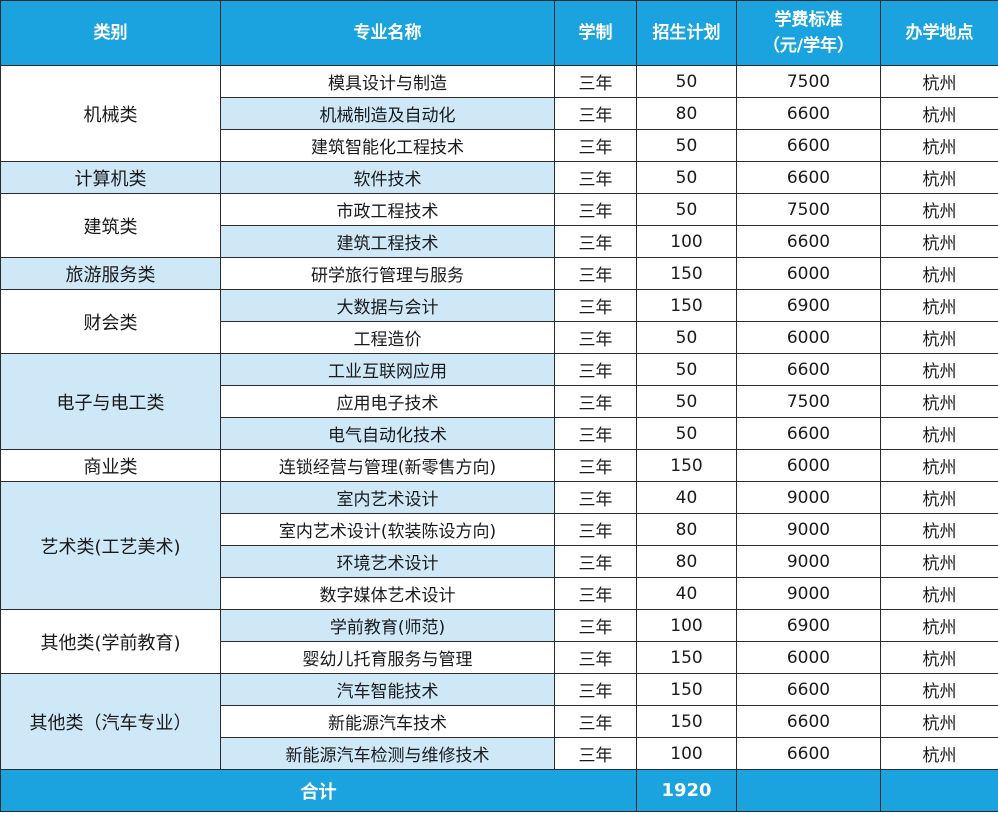 Image resolution: width=998 pixels, height=814 pixels. Describe the element at coordinates (808, 20) in the screenshot. I see `header-tuition-line1: 学费标准` at that location.